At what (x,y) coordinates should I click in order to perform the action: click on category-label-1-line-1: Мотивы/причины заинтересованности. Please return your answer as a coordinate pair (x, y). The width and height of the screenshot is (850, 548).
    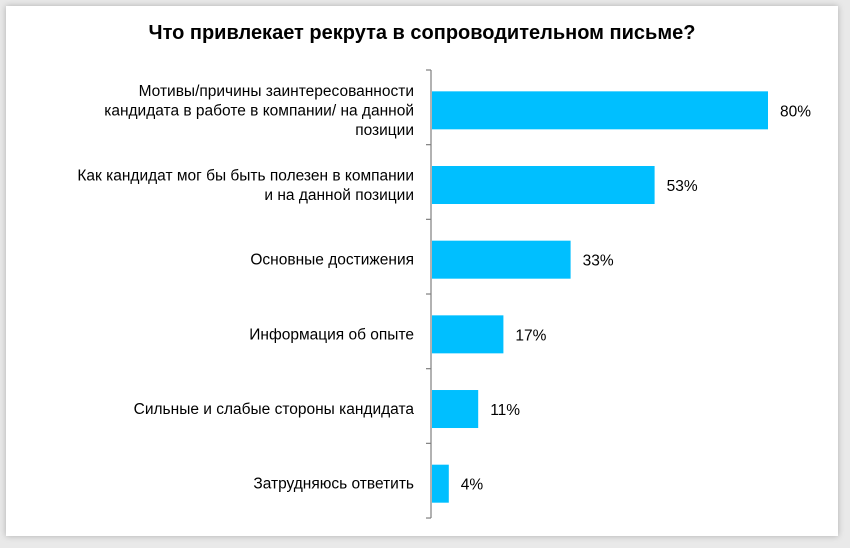
    Looking at the image, I should click on (276, 91).